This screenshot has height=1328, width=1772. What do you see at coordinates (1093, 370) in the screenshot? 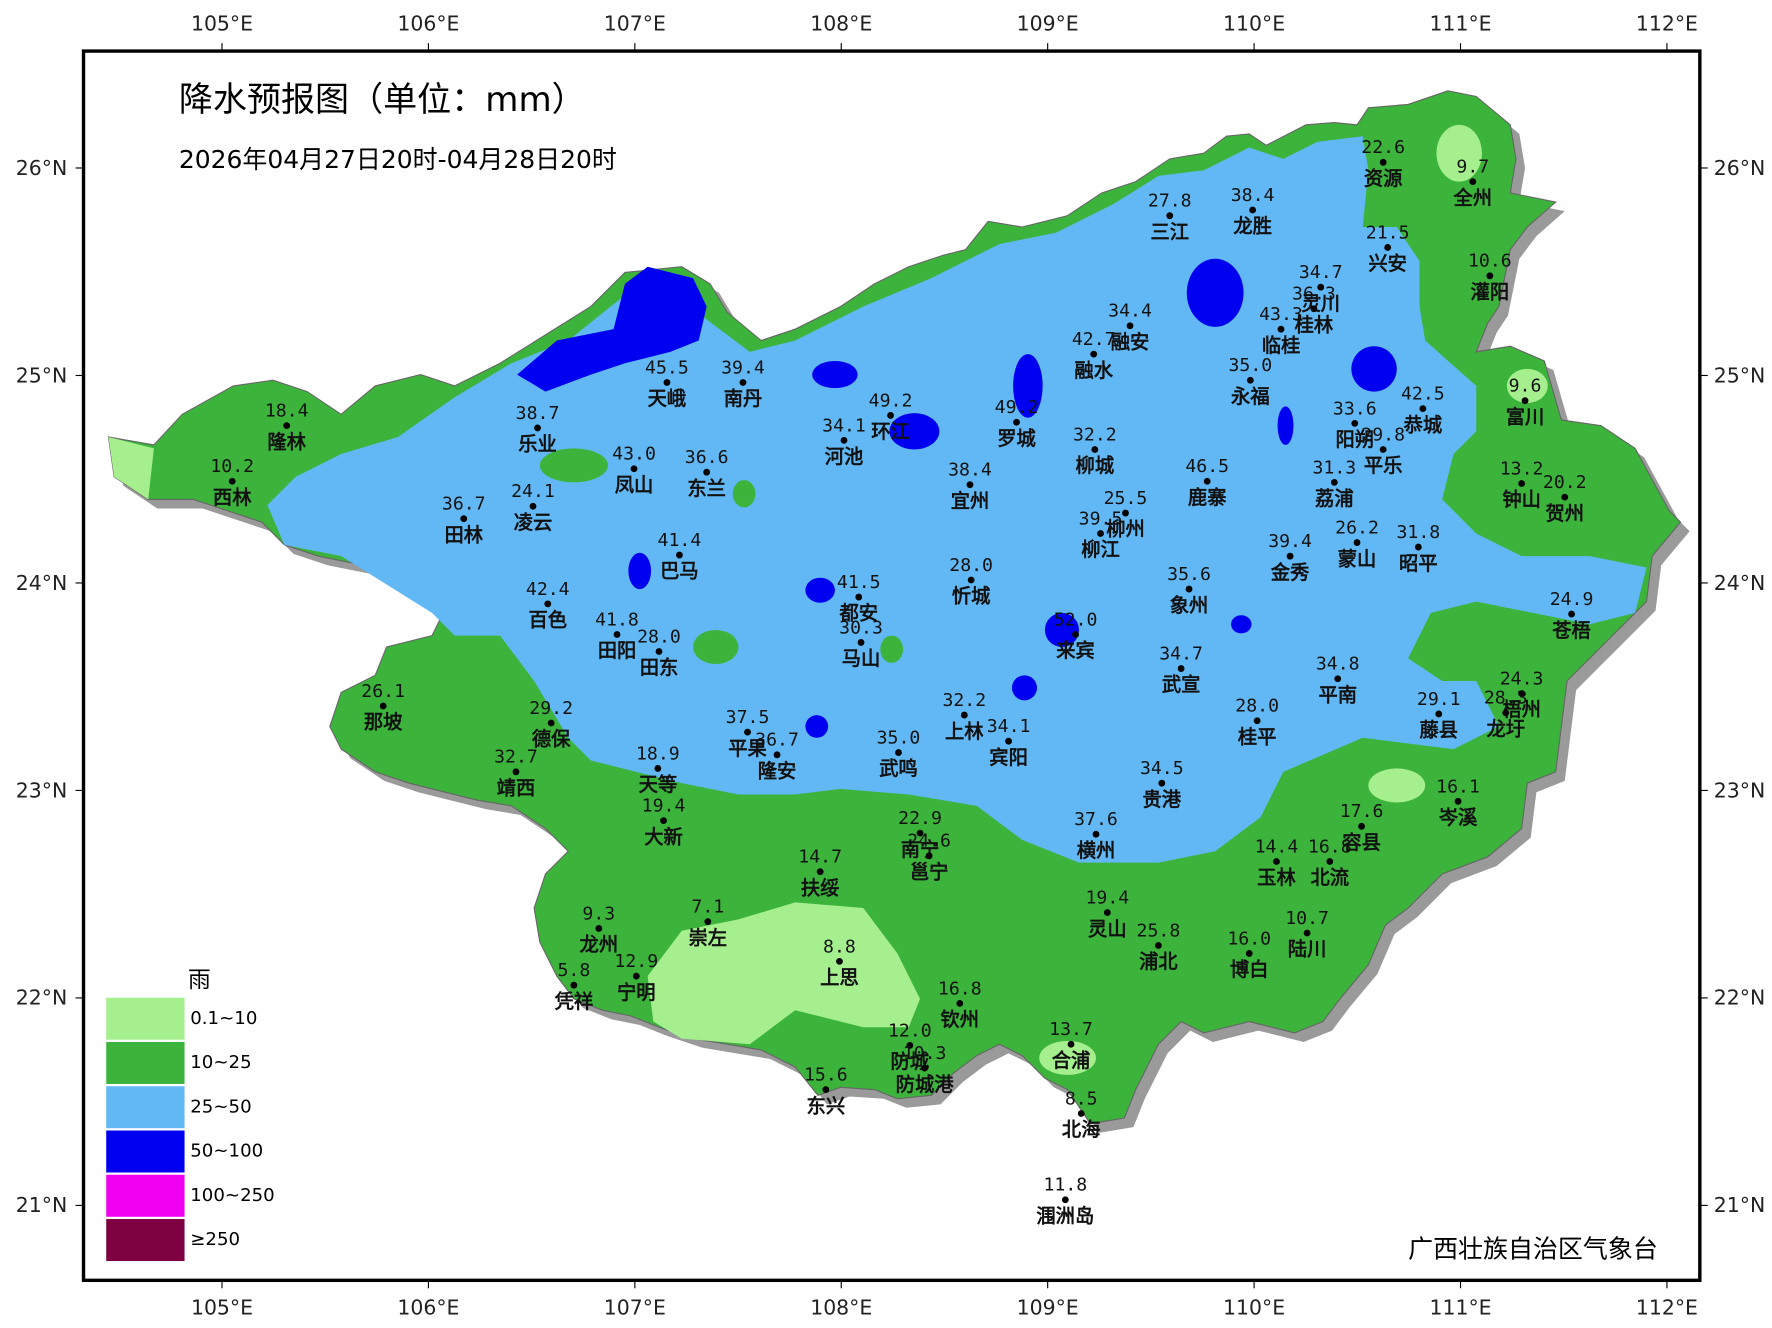
I see `station-name: 融水` at bounding box center [1093, 370].